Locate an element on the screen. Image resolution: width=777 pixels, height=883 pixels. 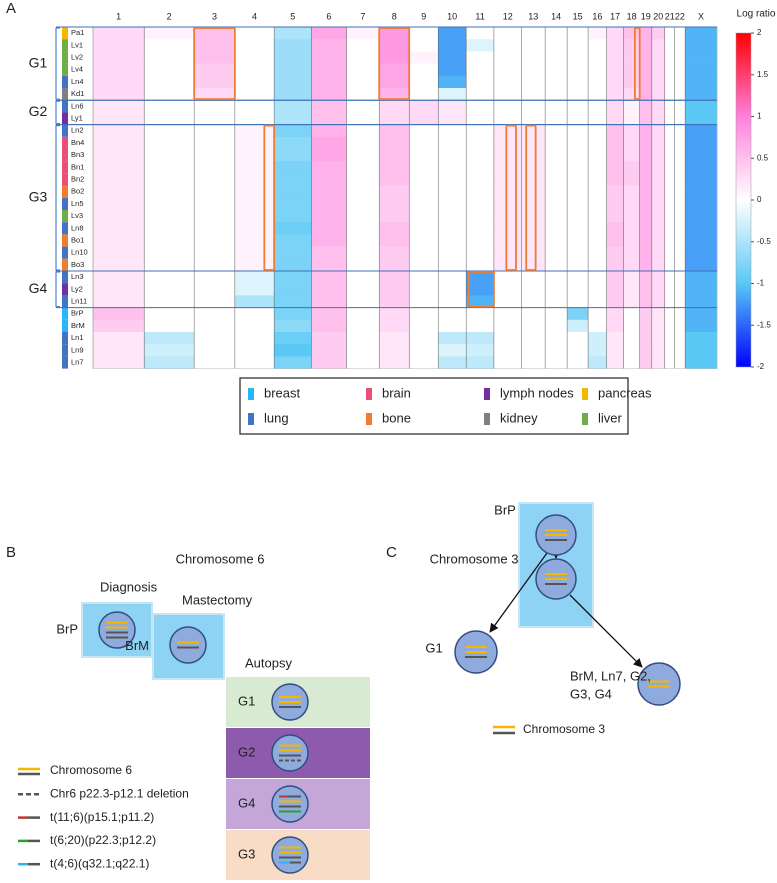
column-label: 7 is located at coordinates (362, 16).